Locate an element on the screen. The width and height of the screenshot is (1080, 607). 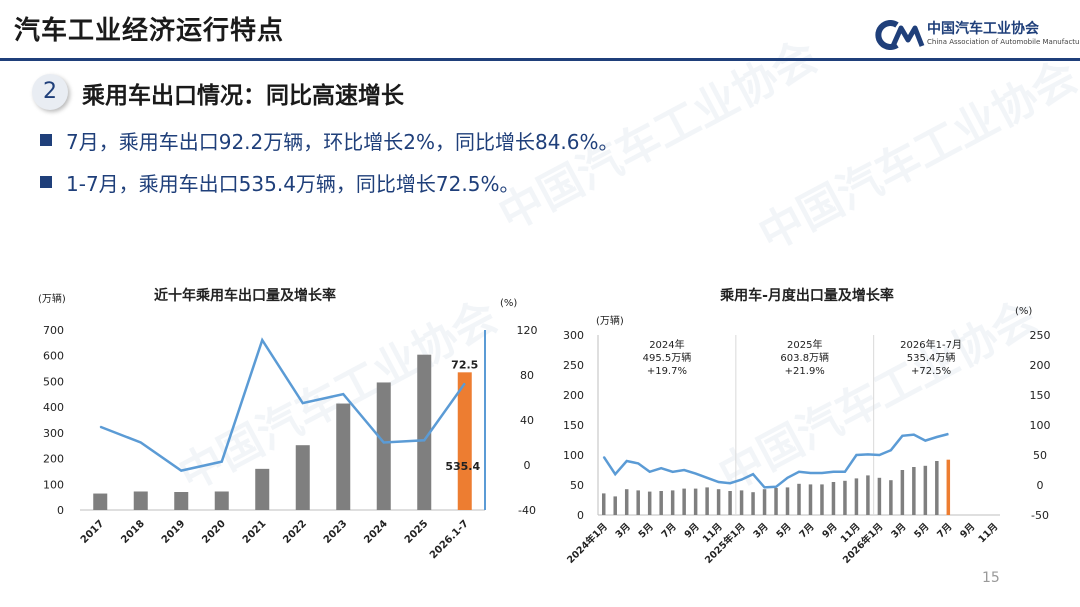
y2-tick-label: 50 is located at coordinates (1040, 455).